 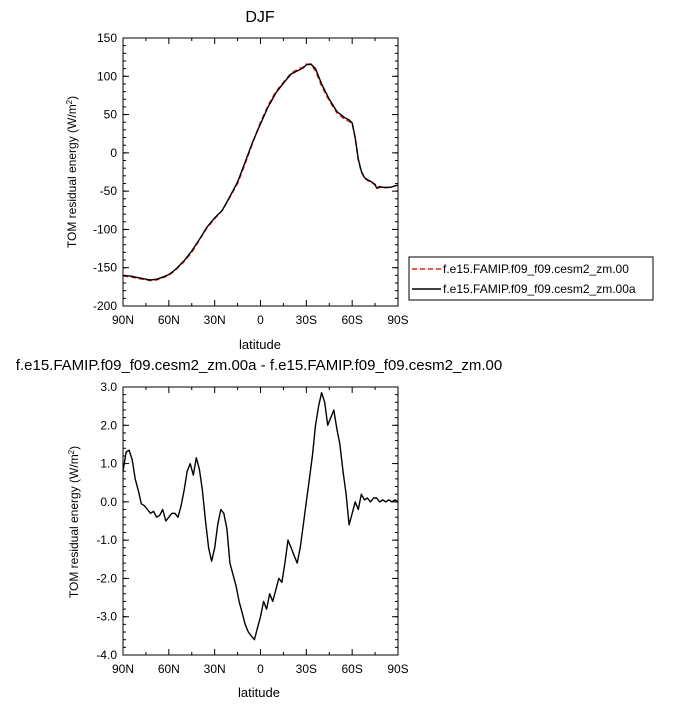 What do you see at coordinates (106, 578) in the screenshot?
I see `bottom-y-tick-label: -2.0` at bounding box center [106, 578].